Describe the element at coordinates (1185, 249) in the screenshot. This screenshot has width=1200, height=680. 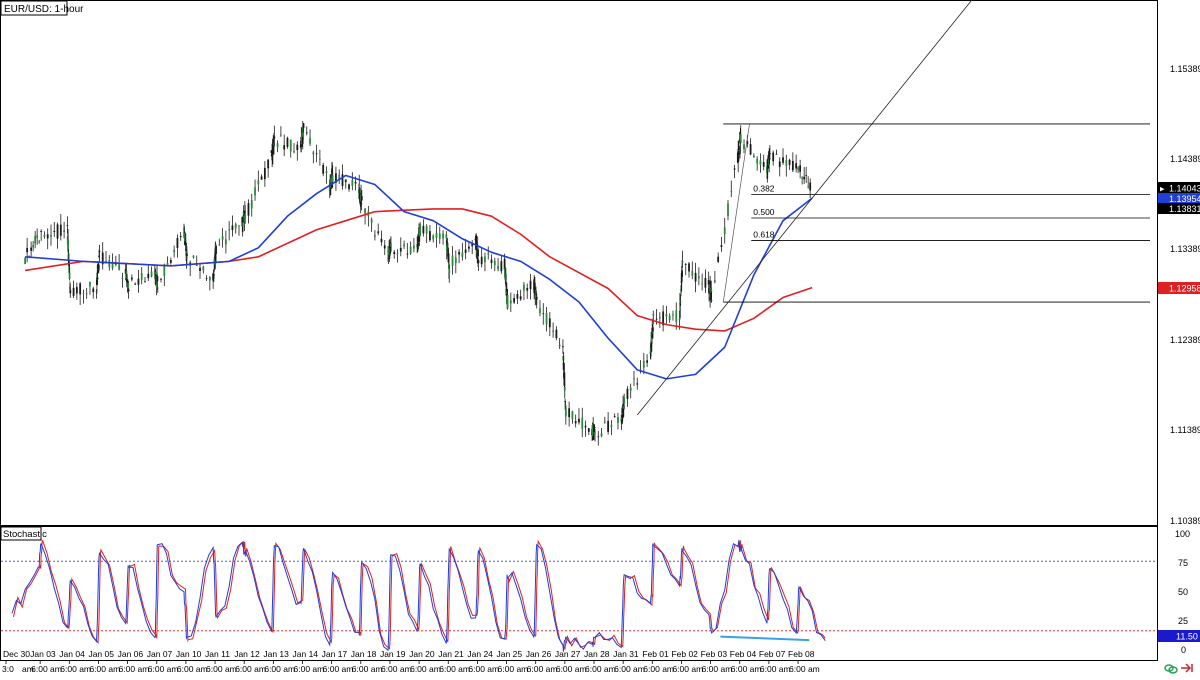
I see `price-tick: 1.13389` at that location.